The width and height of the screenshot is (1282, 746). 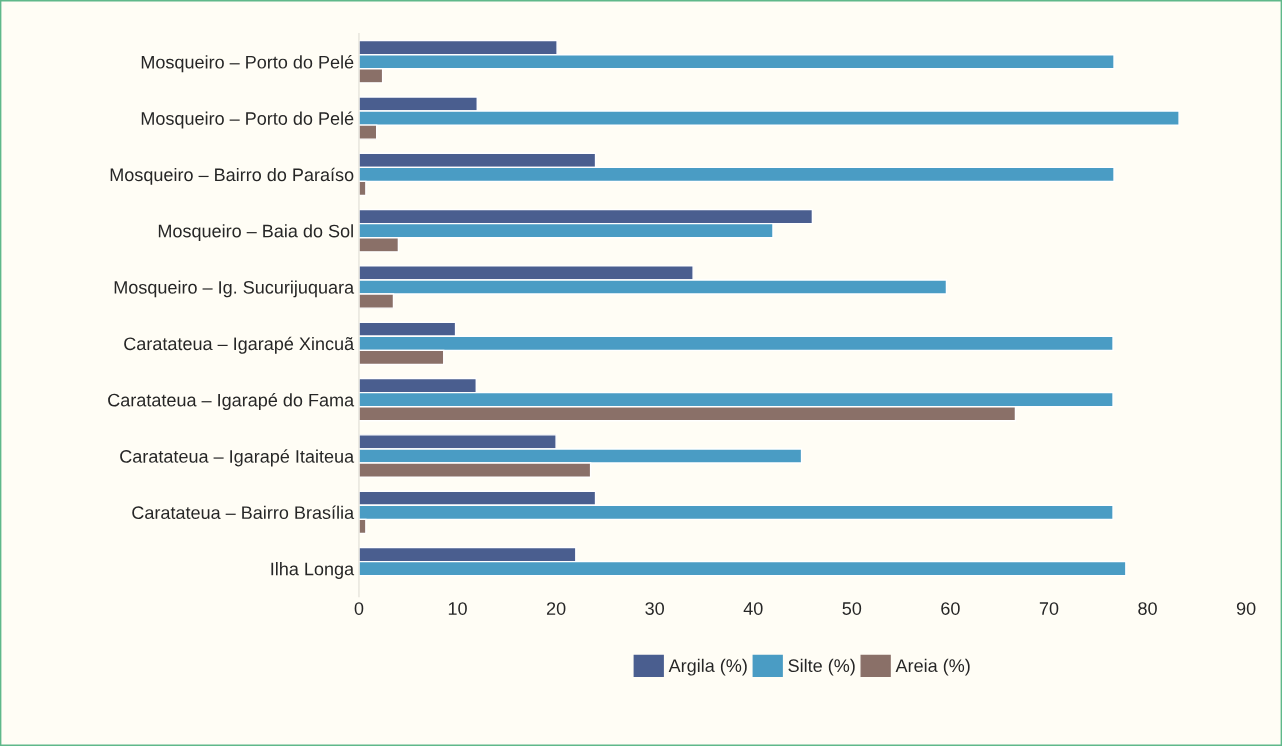 What do you see at coordinates (821, 667) in the screenshot?
I see `legend-label: Silte (%)` at bounding box center [821, 667].